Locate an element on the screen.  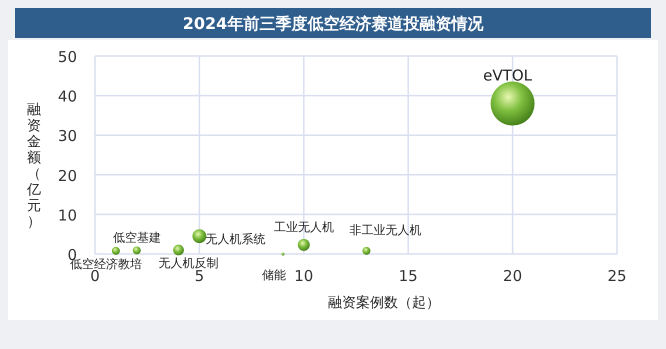
y-tick-label: 20 is located at coordinates (67, 175).